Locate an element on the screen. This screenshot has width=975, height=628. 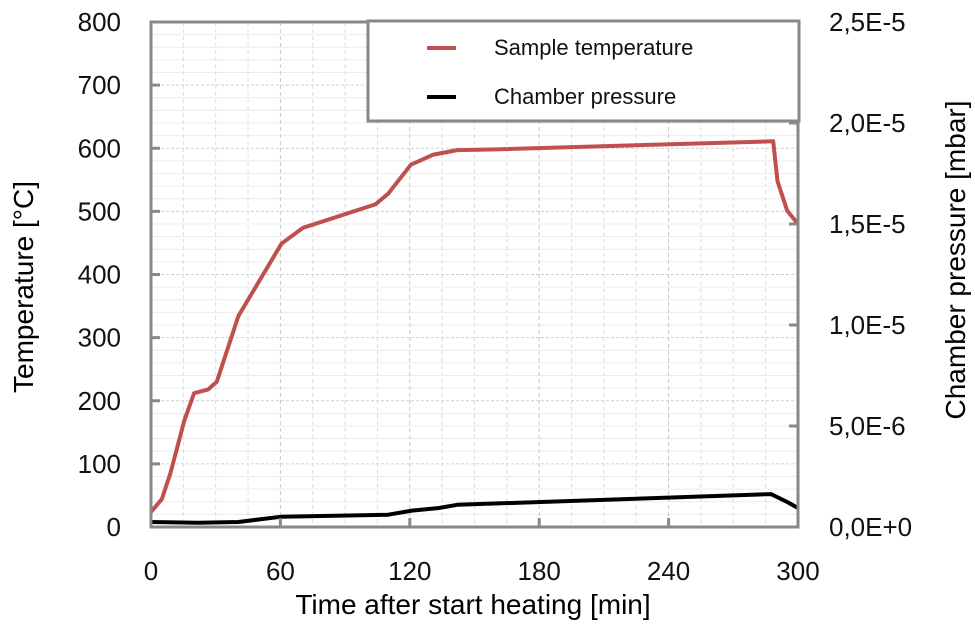
legend: Sample temperature Chamber pressure is located at coordinates (583, 71).